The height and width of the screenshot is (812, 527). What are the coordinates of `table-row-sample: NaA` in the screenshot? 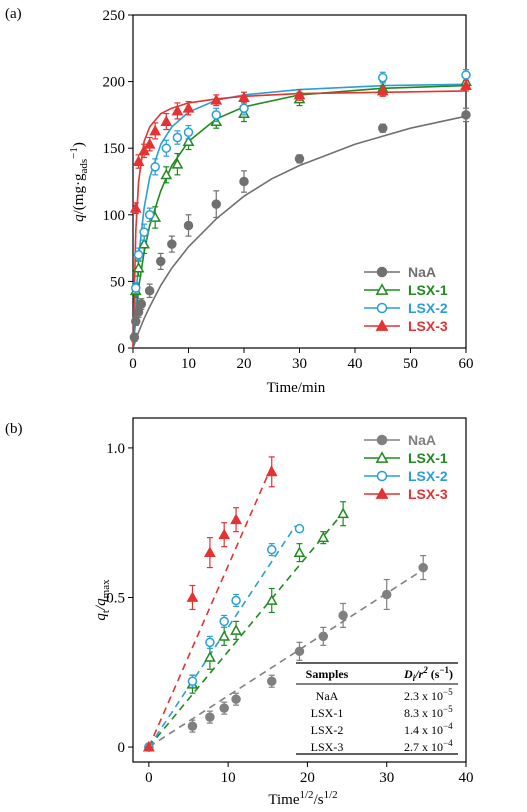 It's located at (327, 696).